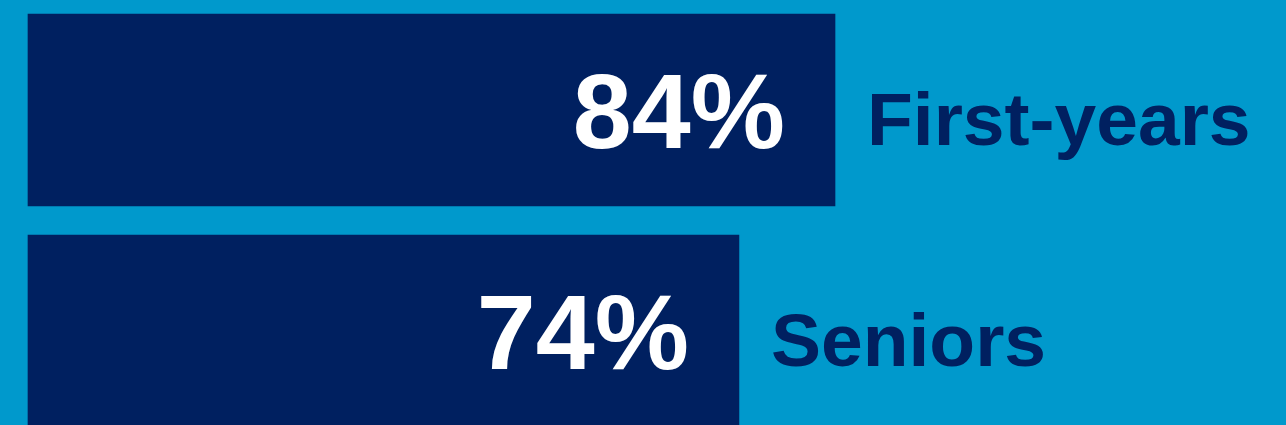  I want to click on data-label: 74%, so click(582, 332).